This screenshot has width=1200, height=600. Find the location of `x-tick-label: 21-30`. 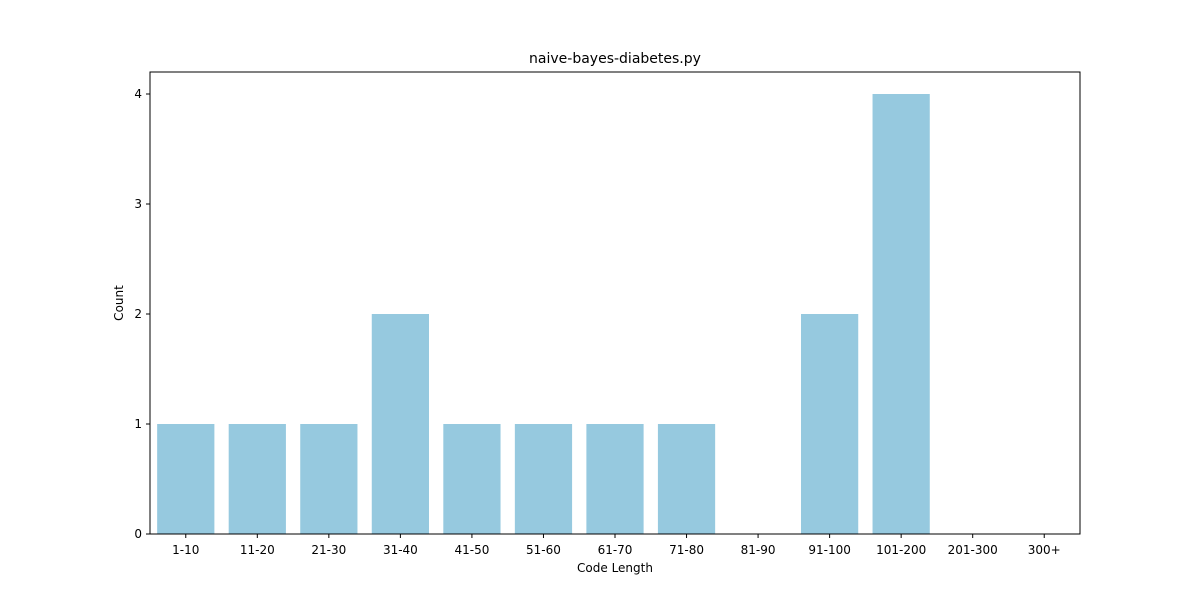

x-tick-label: 21-30 is located at coordinates (328, 550).